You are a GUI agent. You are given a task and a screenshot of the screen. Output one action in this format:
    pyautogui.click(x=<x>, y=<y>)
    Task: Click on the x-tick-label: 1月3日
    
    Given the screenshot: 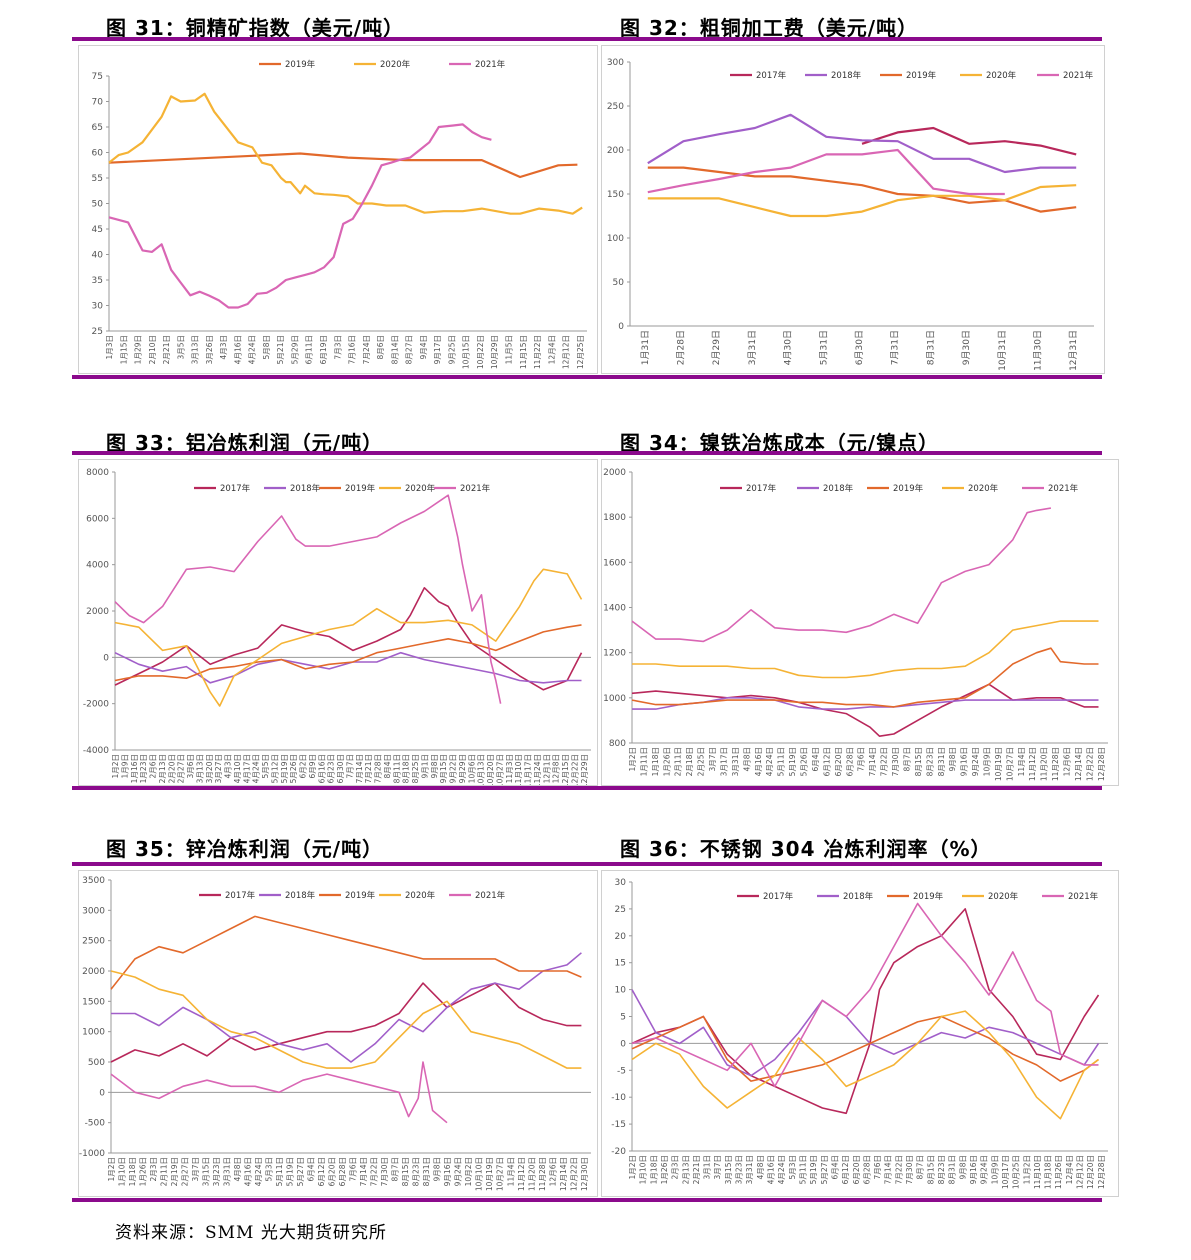 What is the action you would take?
    pyautogui.click(x=109, y=347)
    